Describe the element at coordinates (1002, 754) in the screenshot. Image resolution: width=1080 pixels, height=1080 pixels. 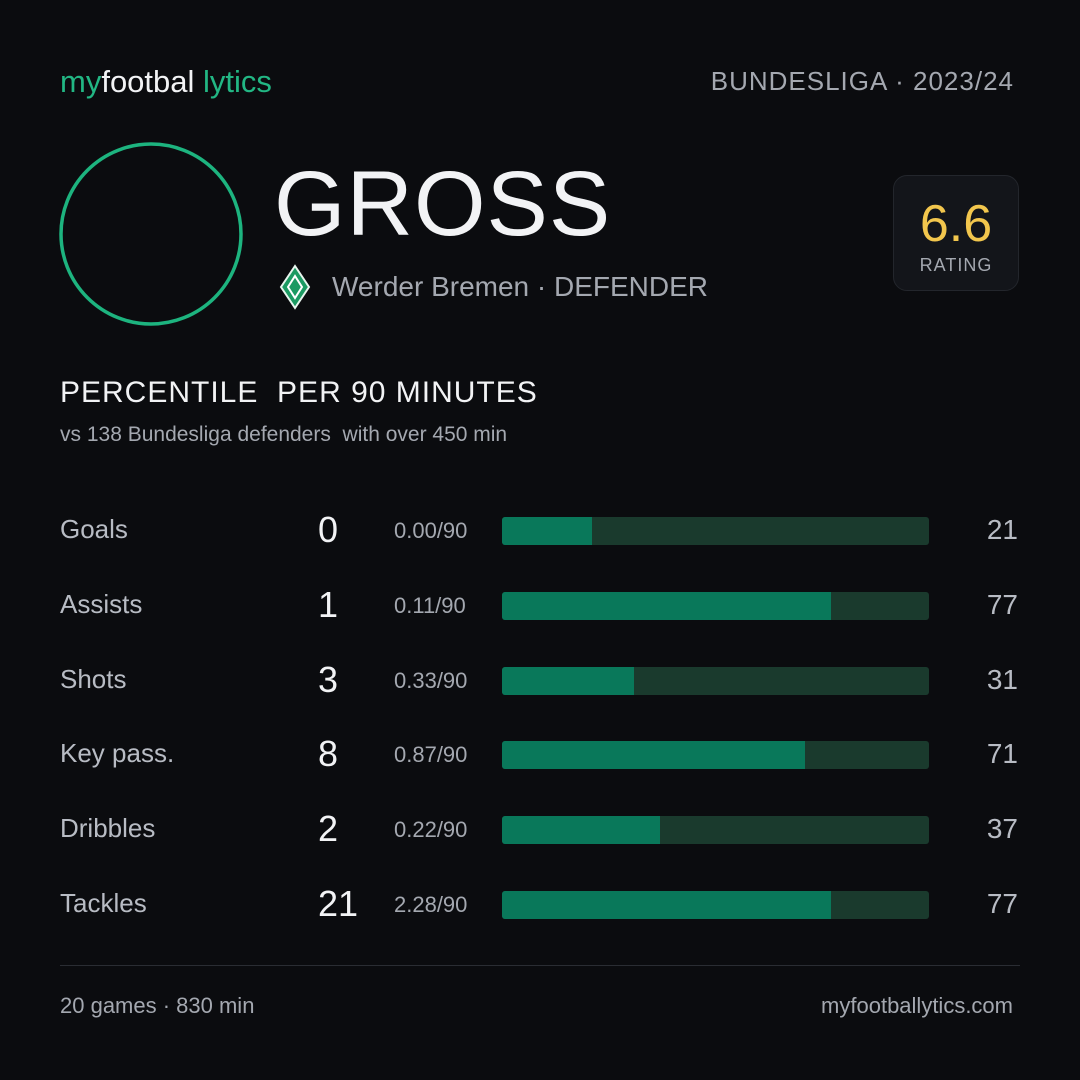
I see `stat-percentile: 71` at that location.